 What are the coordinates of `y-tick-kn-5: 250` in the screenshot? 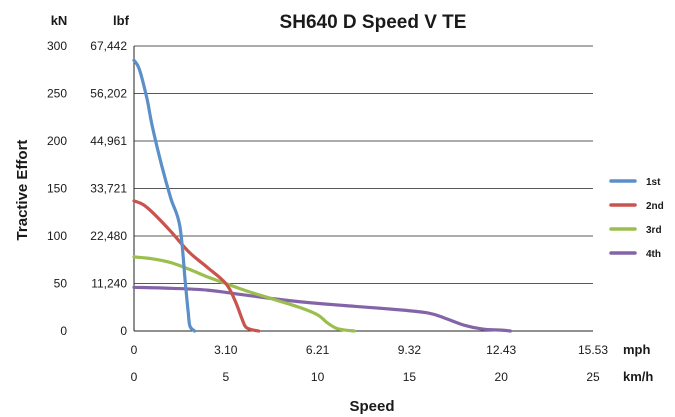 It's located at (57, 94).